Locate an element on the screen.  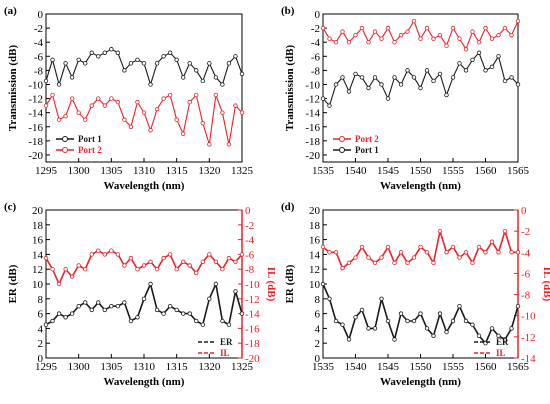
x-tick-label: 1325 is located at coordinates (242, 171).